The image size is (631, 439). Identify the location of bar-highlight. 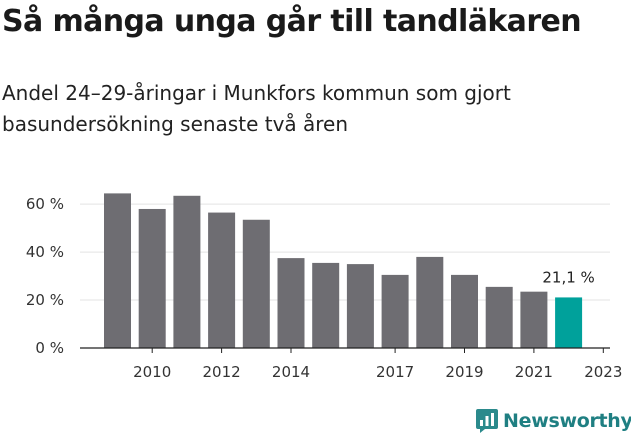
(569, 322).